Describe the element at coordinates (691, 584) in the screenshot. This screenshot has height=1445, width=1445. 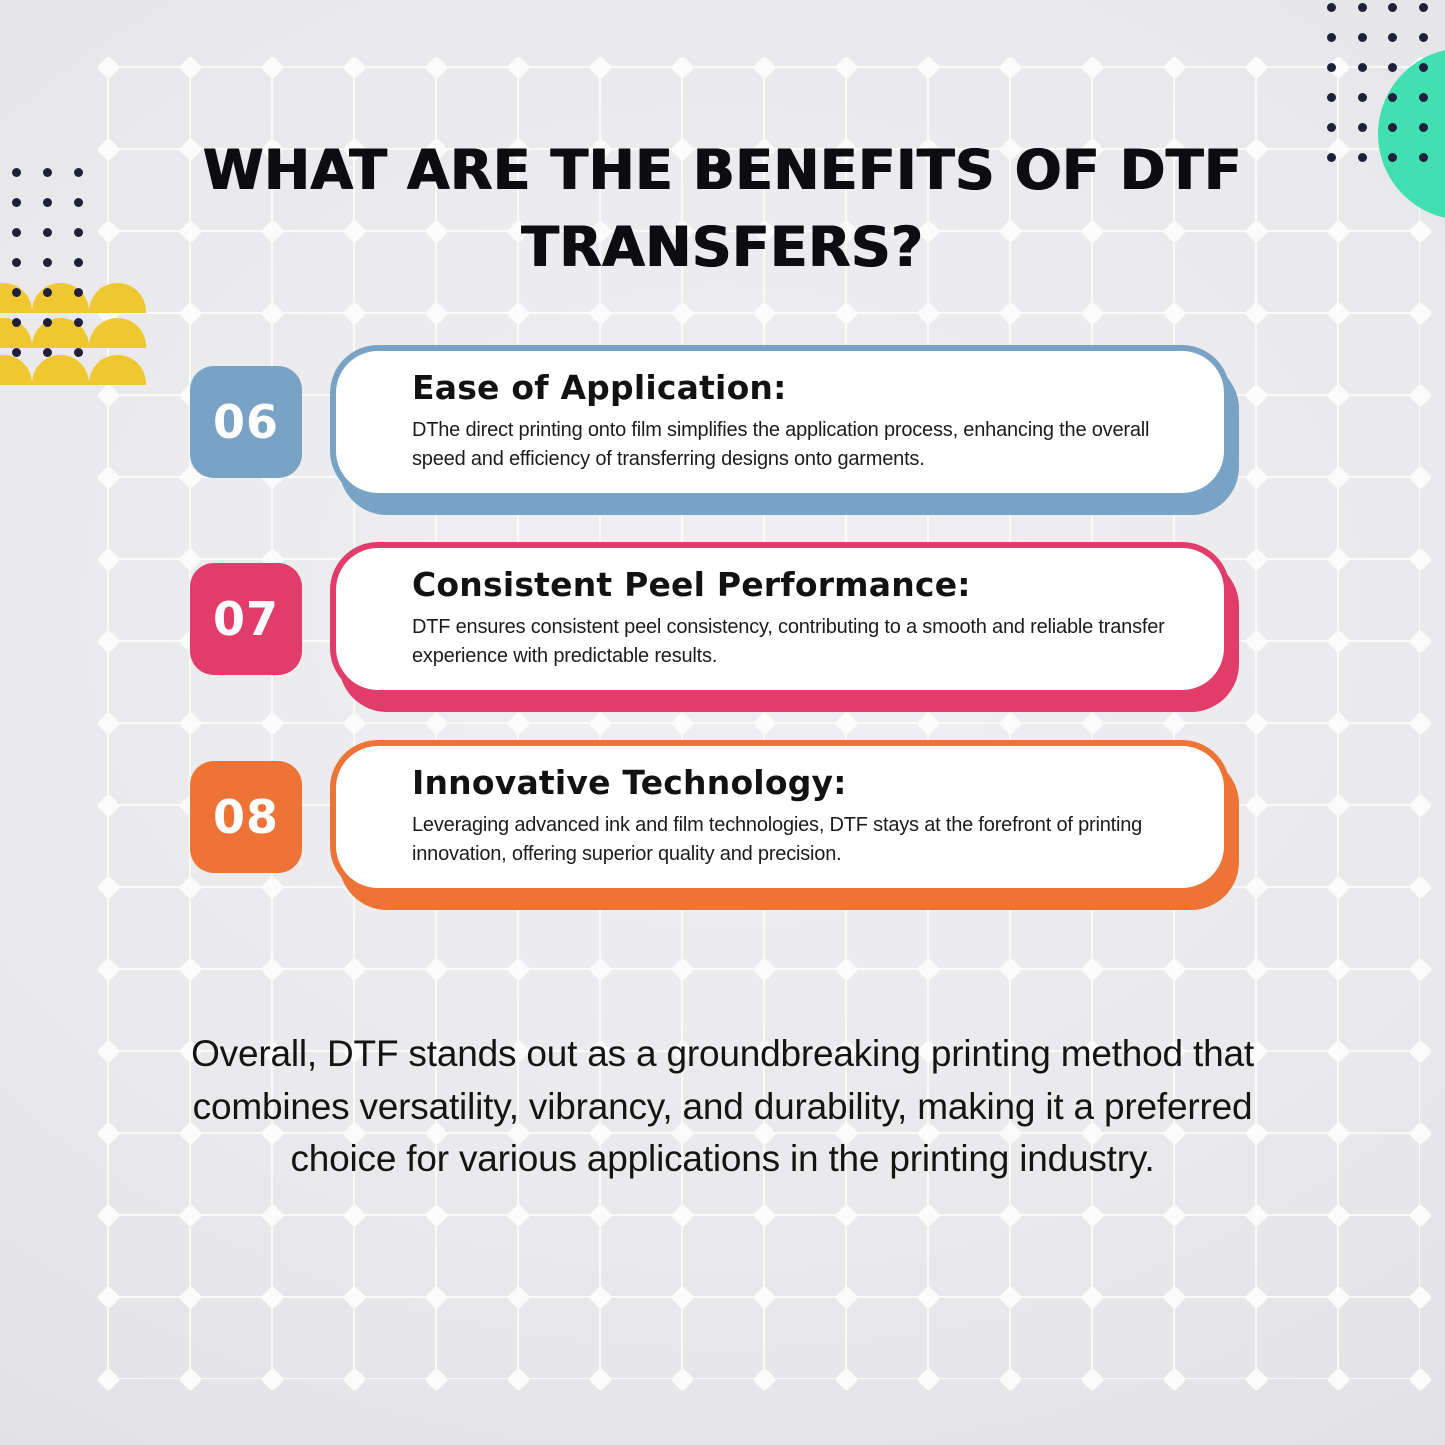
I see `benefit-heading: Consistent Peel Performance:` at that location.